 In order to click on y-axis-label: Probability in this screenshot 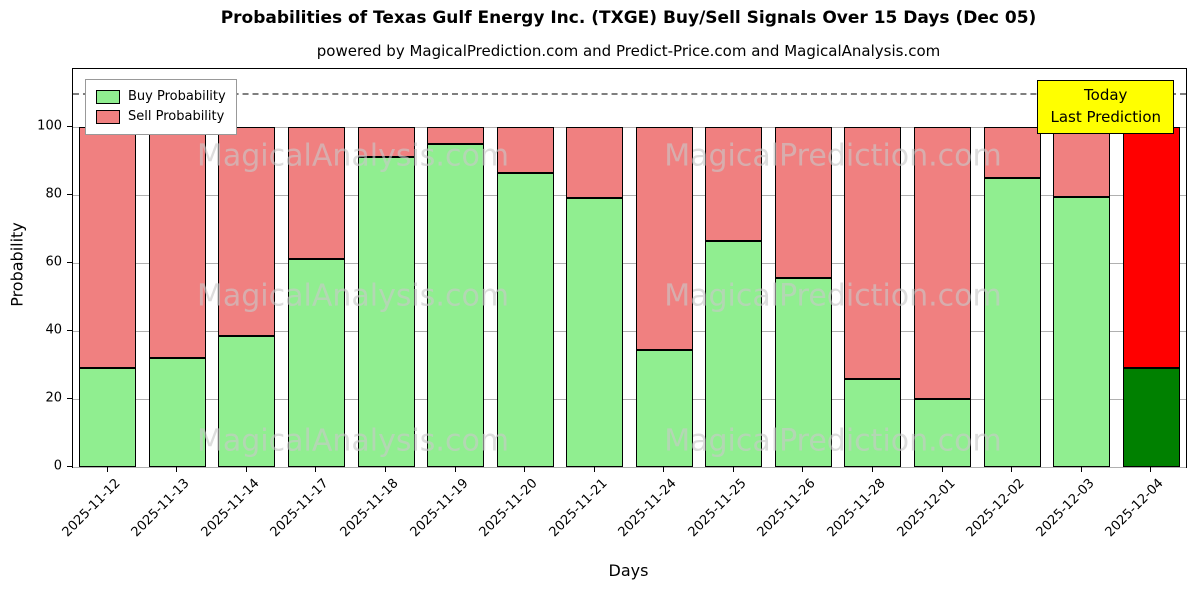, I will do `click(17, 264)`.